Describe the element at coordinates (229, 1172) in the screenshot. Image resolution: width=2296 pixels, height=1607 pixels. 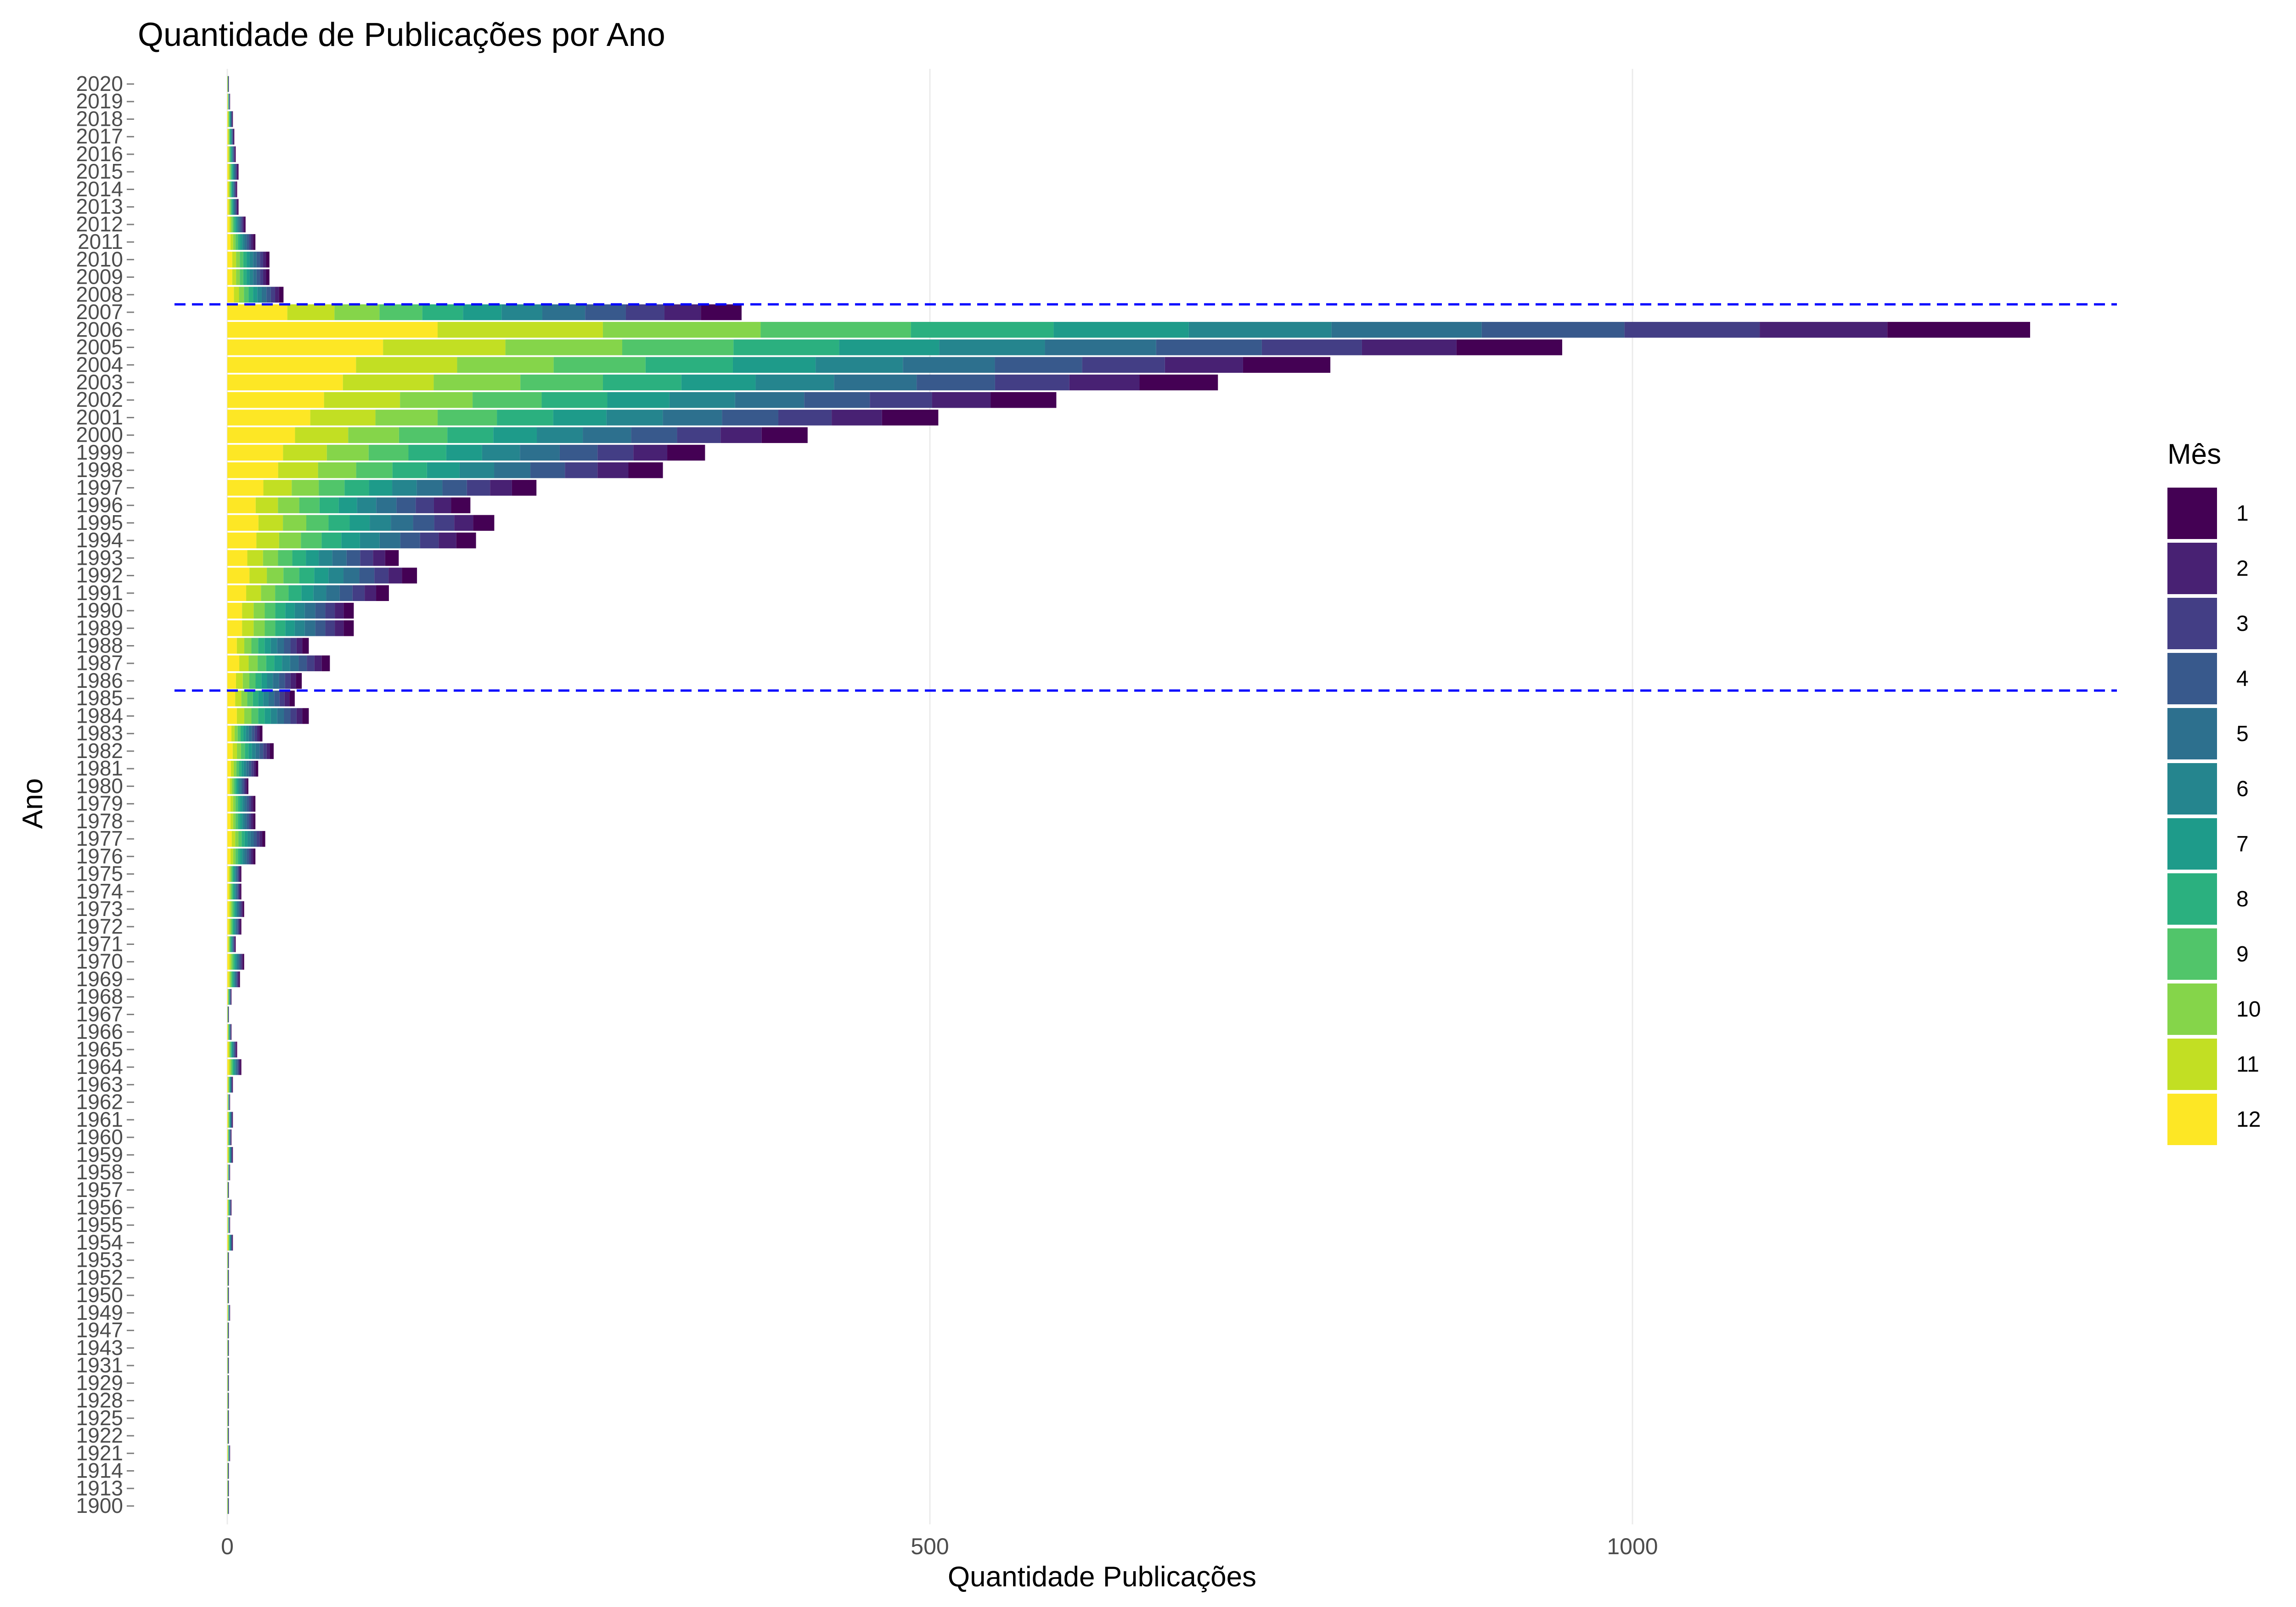
I see `bar-1958` at that location.